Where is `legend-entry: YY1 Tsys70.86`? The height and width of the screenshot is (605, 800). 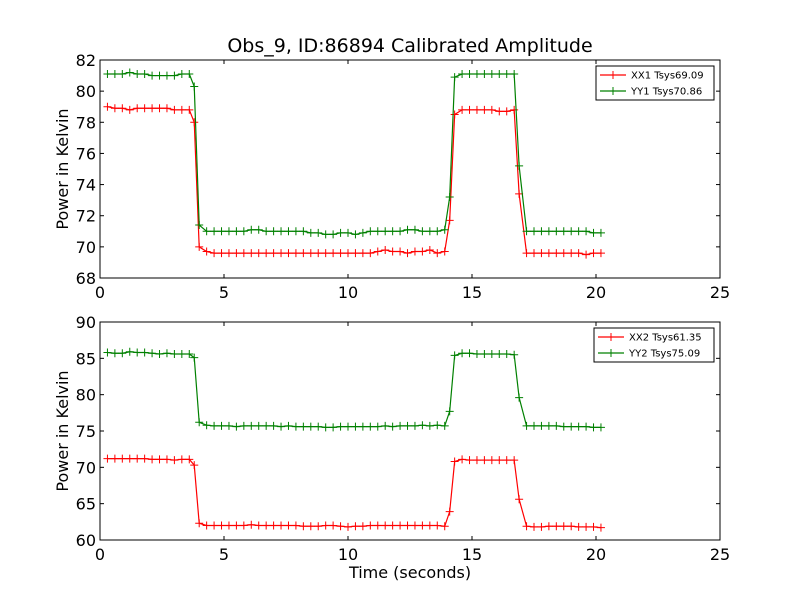 legend-entry: YY1 Tsys70.86 is located at coordinates (651, 92).